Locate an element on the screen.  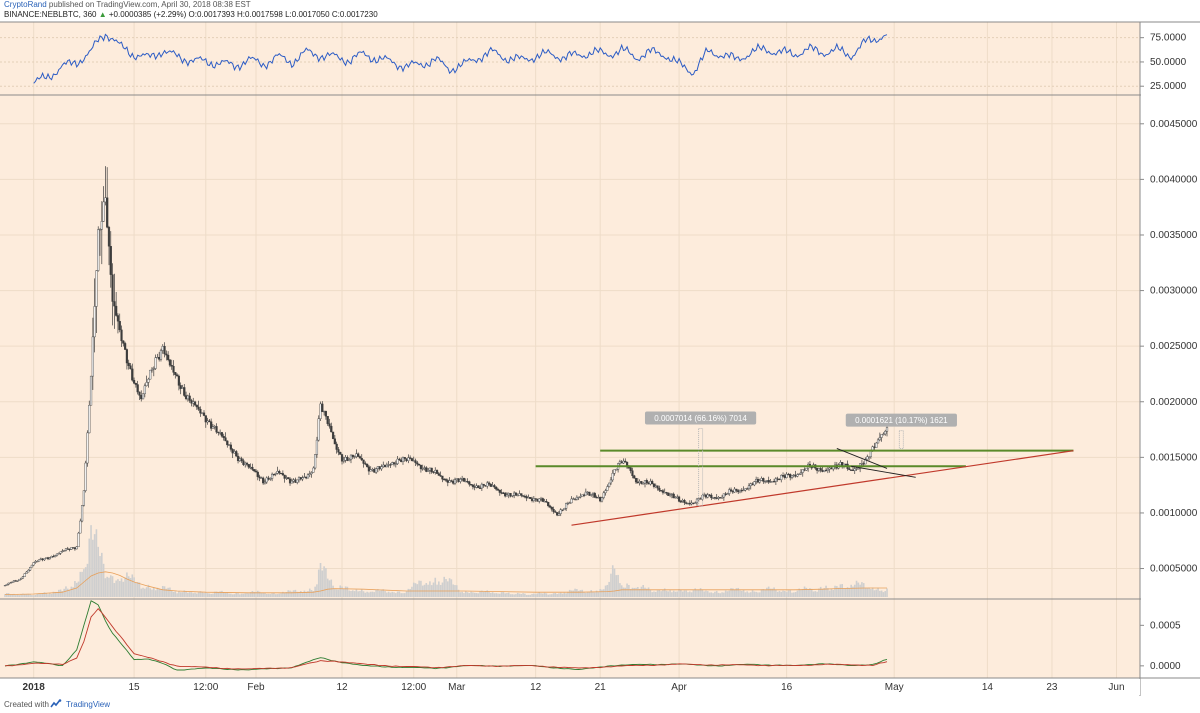
author-link: CryptoRand is located at coordinates (25, 4).